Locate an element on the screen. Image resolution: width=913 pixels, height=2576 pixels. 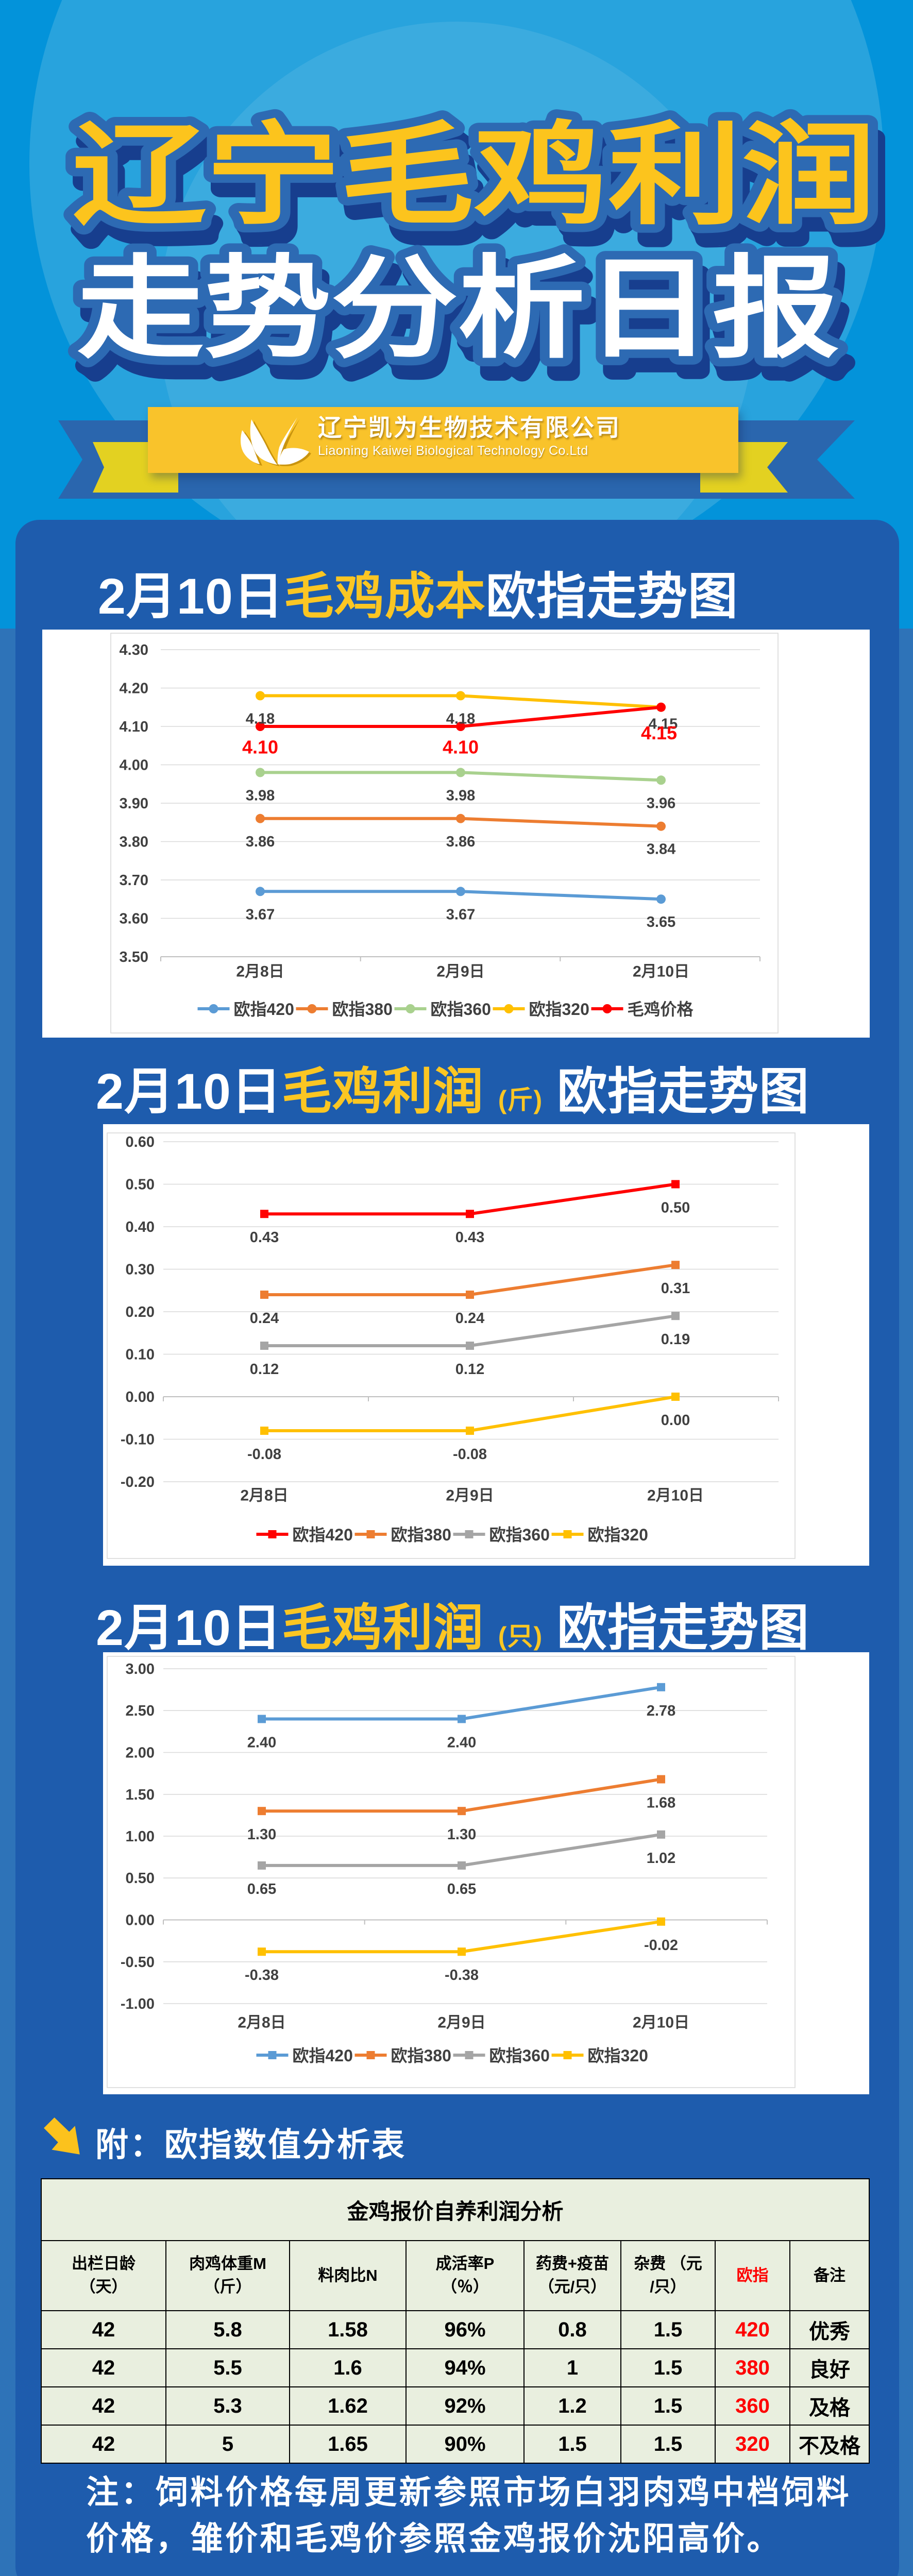
svg-text: 4.30 is located at coordinates (134, 650).